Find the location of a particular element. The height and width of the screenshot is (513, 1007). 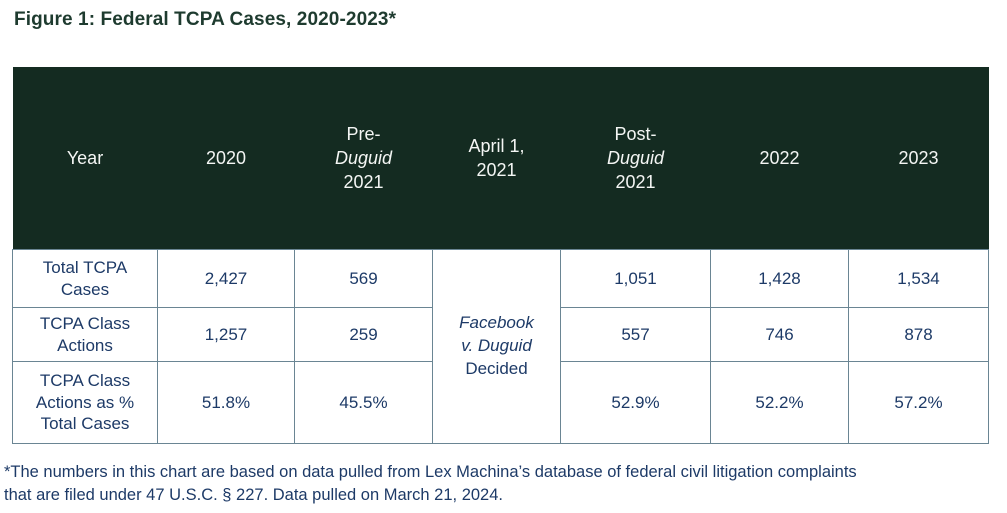

facebook-v-duguid-decided-cell: Facebook v. Duguid Decided is located at coordinates (496, 346).